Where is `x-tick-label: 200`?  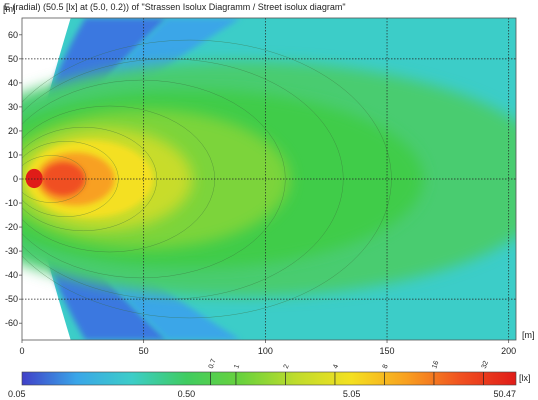
x-tick-label: 200 is located at coordinates (508, 351).